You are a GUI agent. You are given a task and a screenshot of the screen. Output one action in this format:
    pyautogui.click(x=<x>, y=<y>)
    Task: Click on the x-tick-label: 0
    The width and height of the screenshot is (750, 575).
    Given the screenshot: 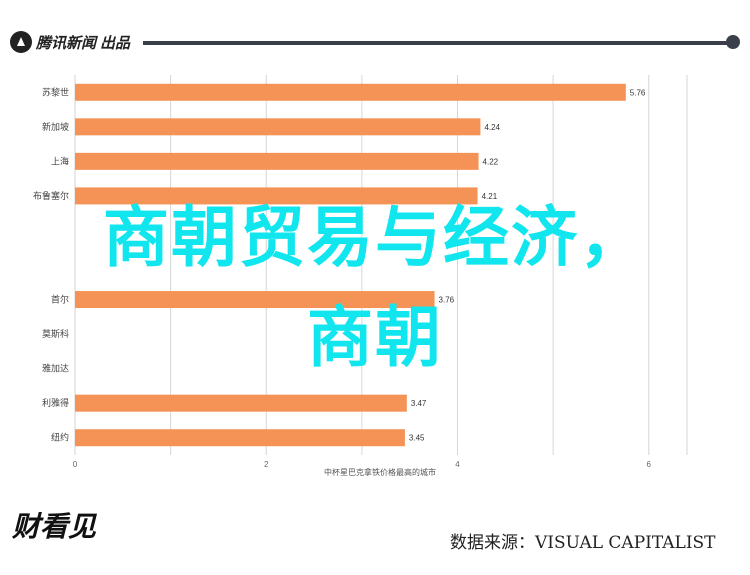 What is the action you would take?
    pyautogui.click(x=75, y=464)
    